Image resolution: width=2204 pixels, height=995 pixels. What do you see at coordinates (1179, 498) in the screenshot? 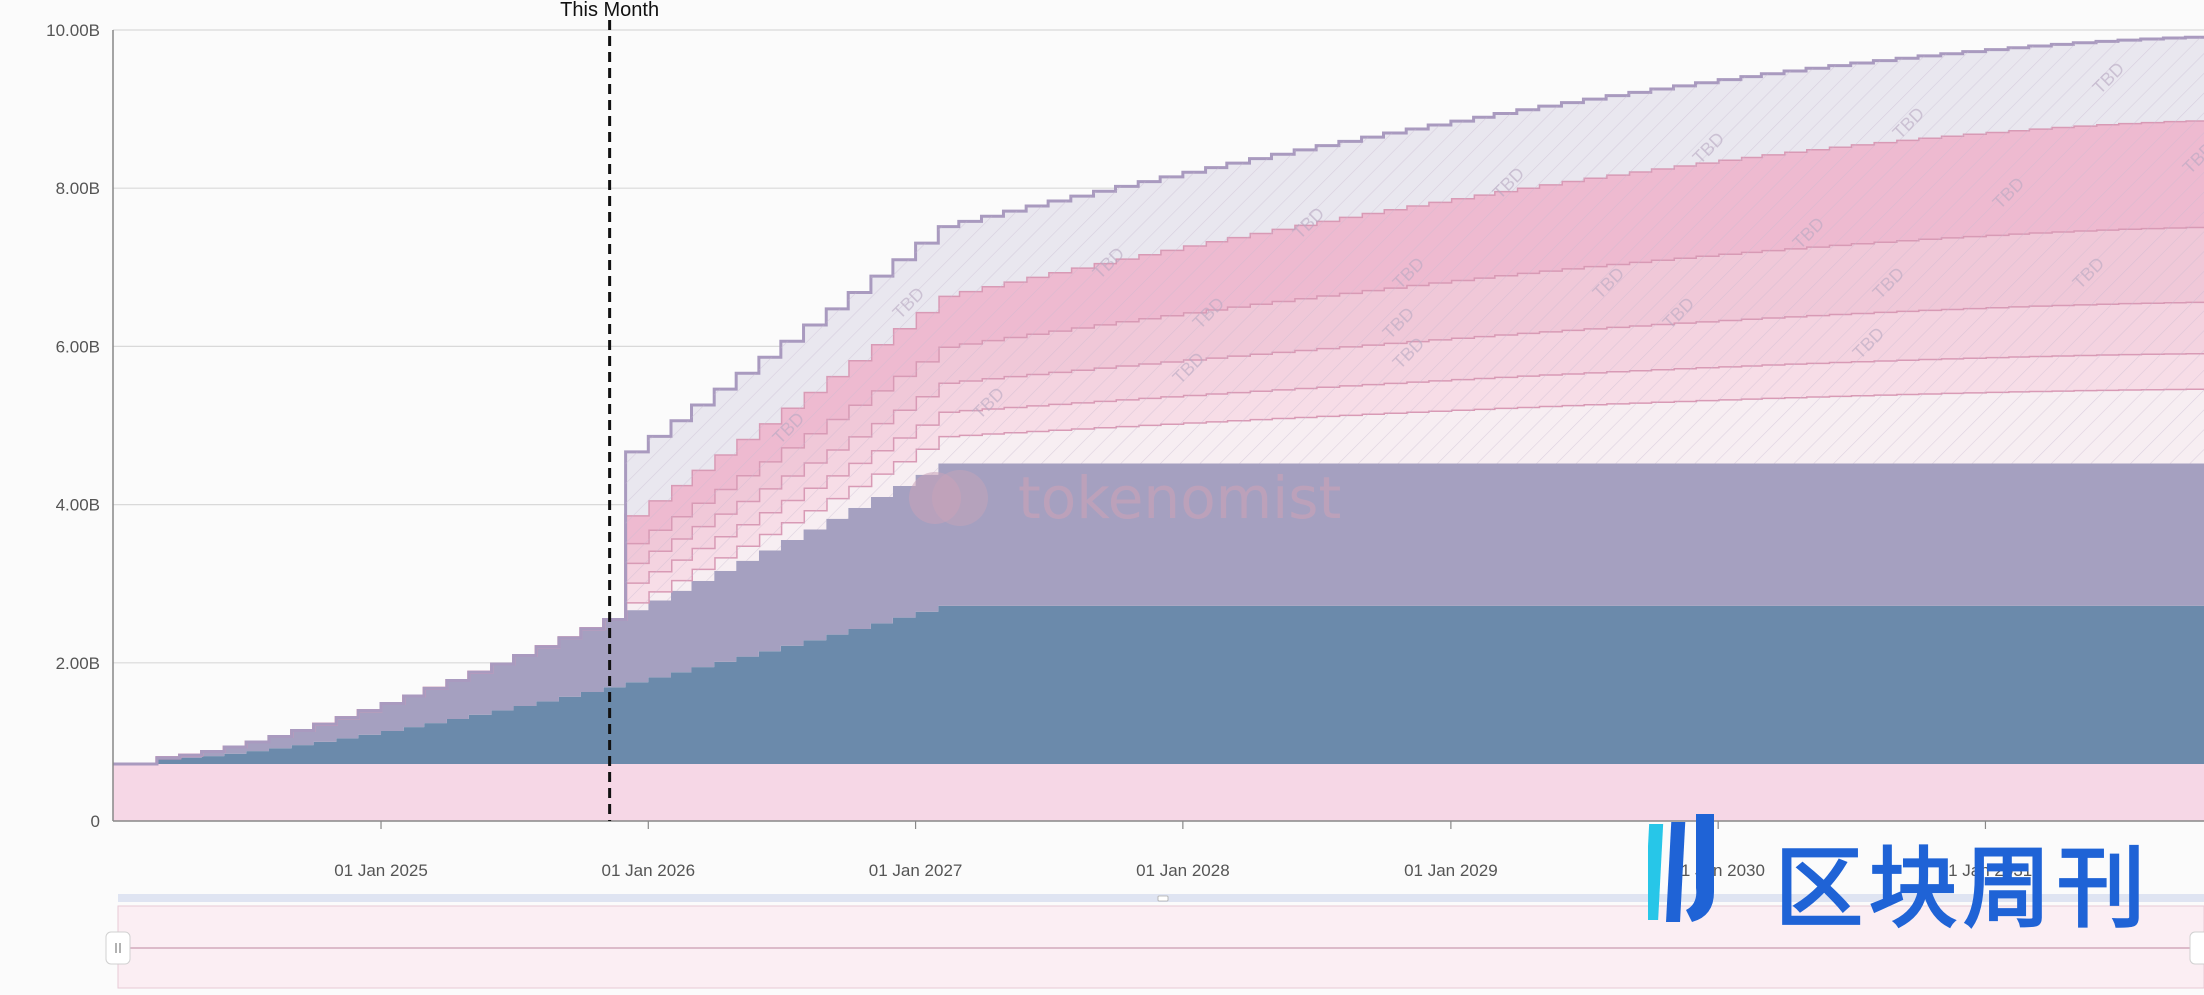
I see `watermark-text: tokenomist` at bounding box center [1179, 498].